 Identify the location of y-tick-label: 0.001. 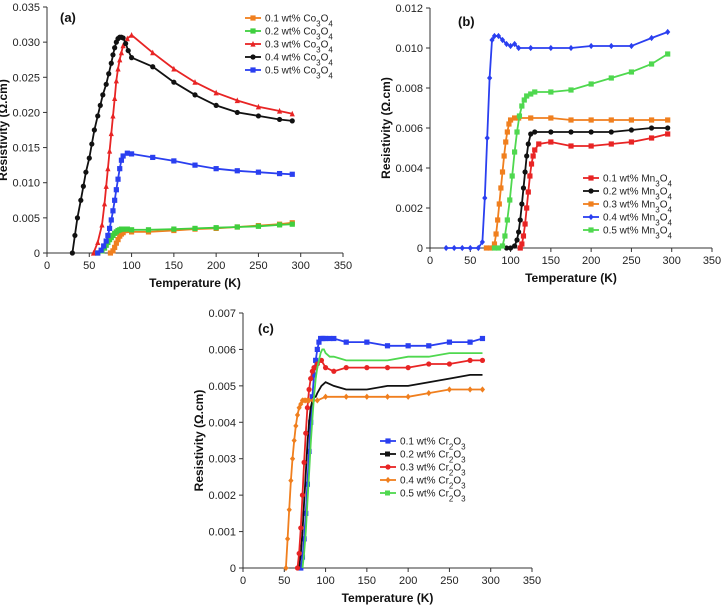
(222, 533).